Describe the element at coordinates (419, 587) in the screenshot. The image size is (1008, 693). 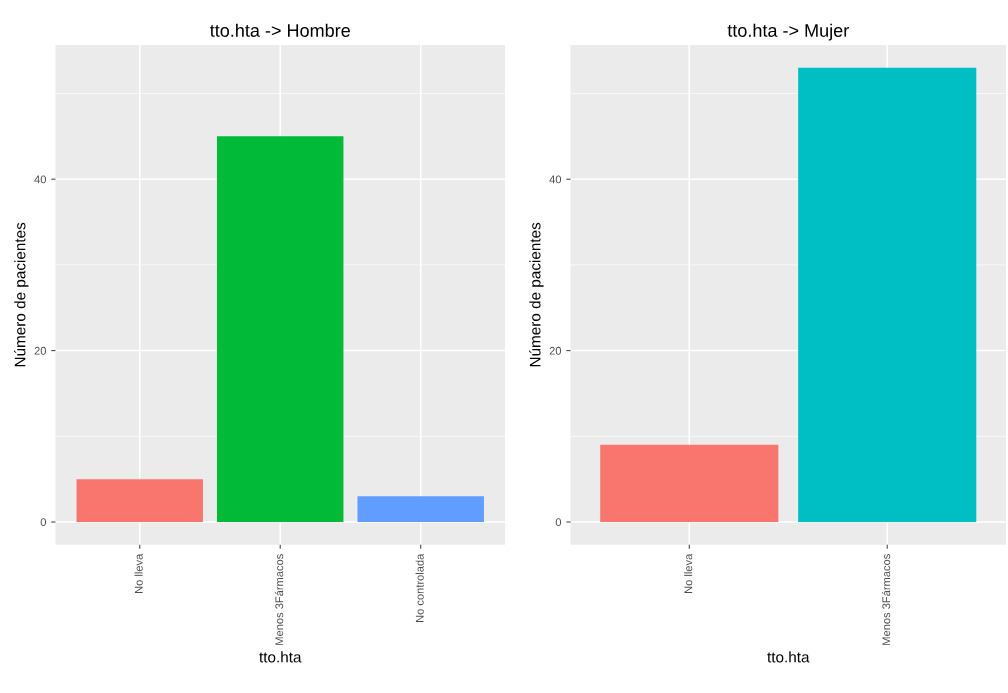
I see `x-tick-label: No controlada` at that location.